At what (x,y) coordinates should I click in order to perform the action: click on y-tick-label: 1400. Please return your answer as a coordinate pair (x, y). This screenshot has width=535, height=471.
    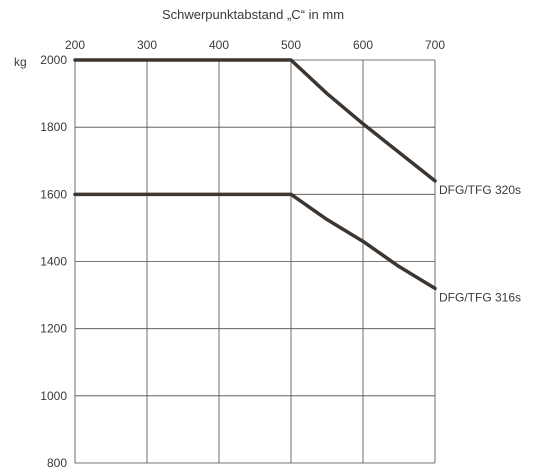
    Looking at the image, I should click on (53, 262).